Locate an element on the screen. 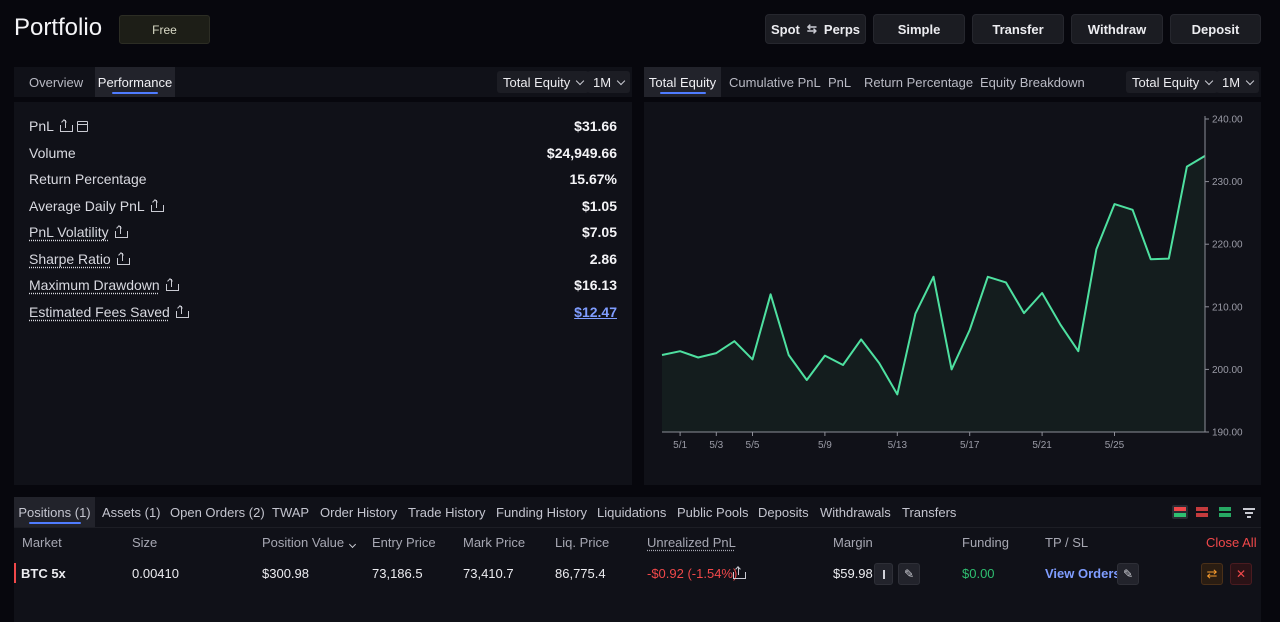 The image size is (1280, 622). spot-label: Spot is located at coordinates (785, 29).